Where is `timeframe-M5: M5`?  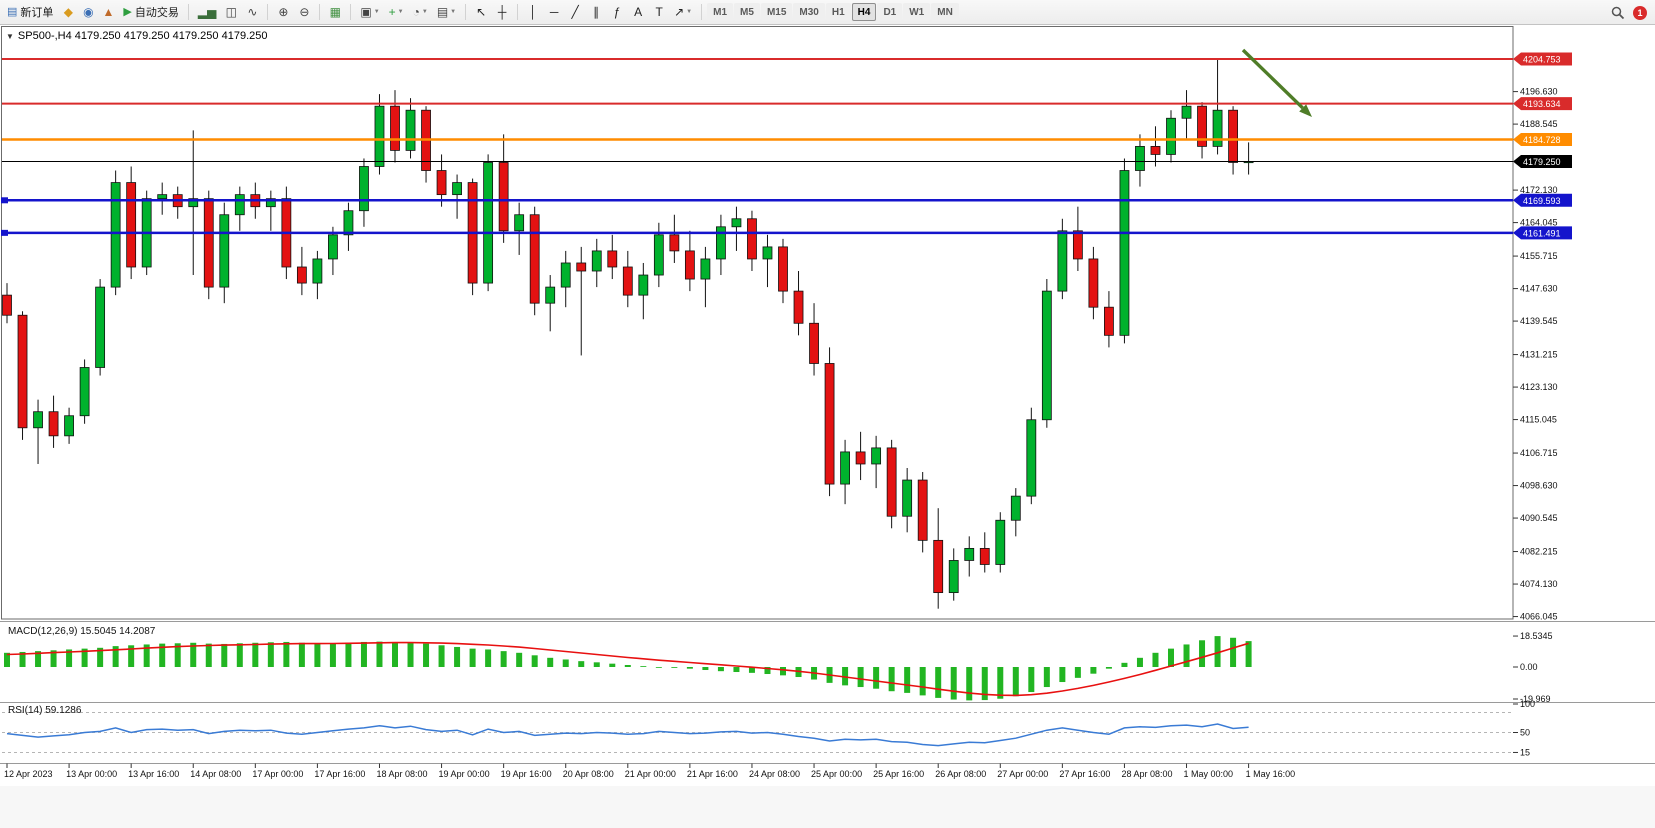 timeframe-M5: M5 is located at coordinates (747, 12).